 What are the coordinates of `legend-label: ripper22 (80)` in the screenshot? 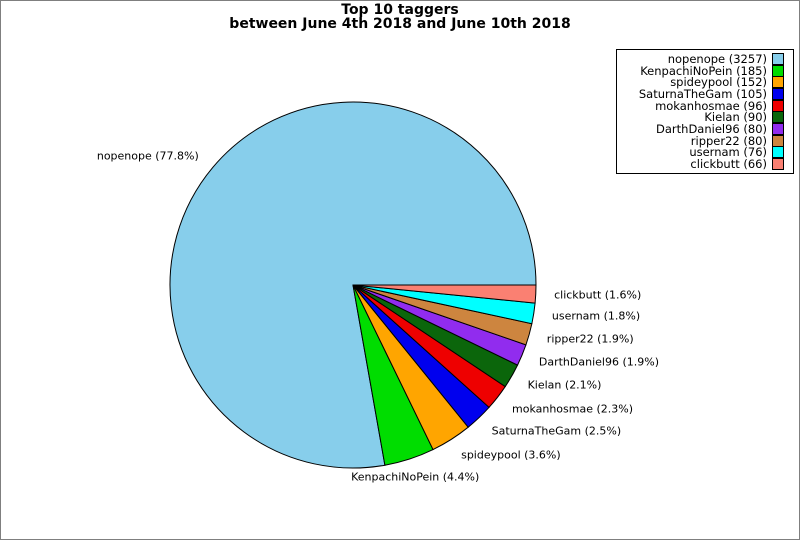 It's located at (728, 140).